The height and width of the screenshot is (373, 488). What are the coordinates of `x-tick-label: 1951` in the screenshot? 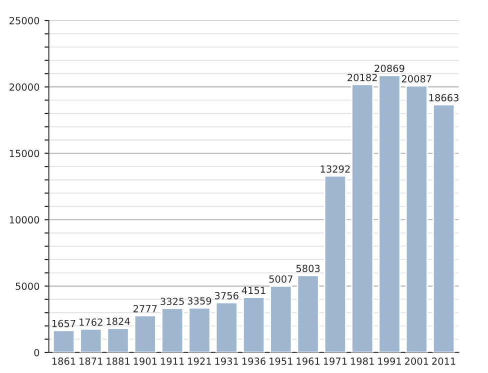 It's located at (281, 361).